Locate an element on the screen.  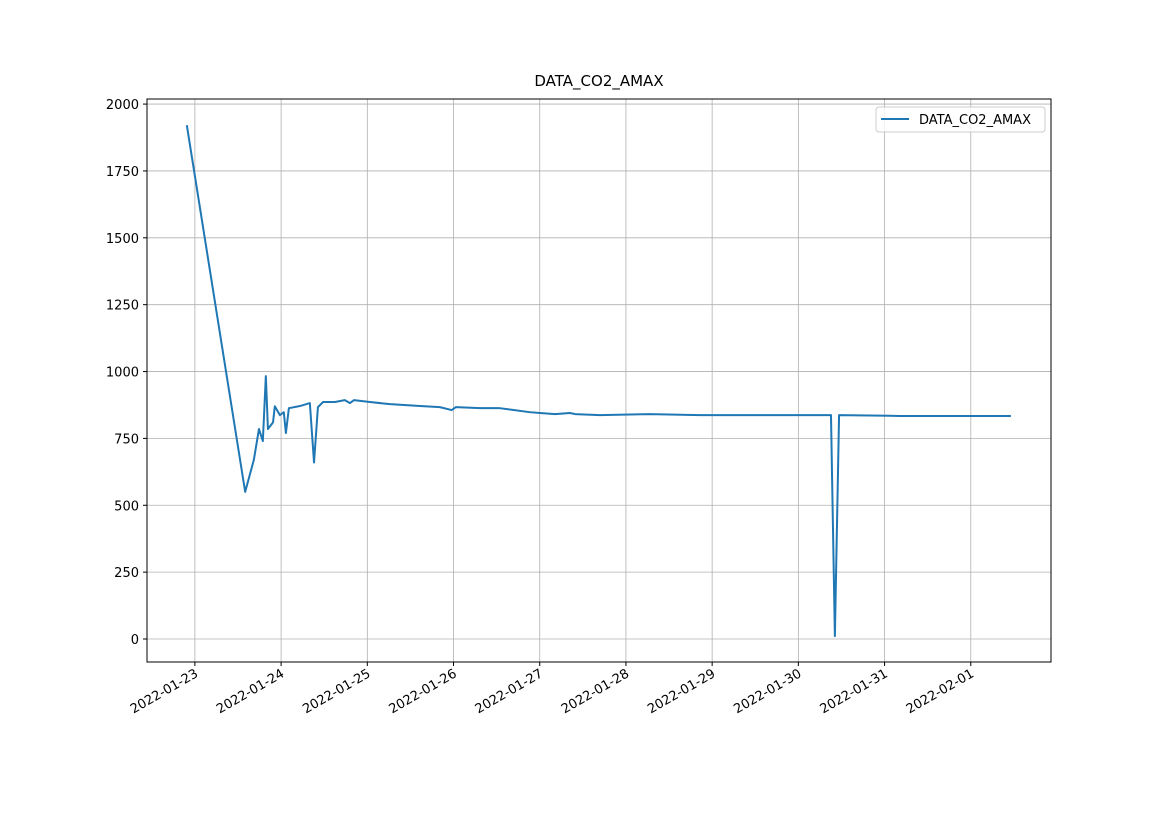
y-tick-label: 1000 is located at coordinates (122, 373).